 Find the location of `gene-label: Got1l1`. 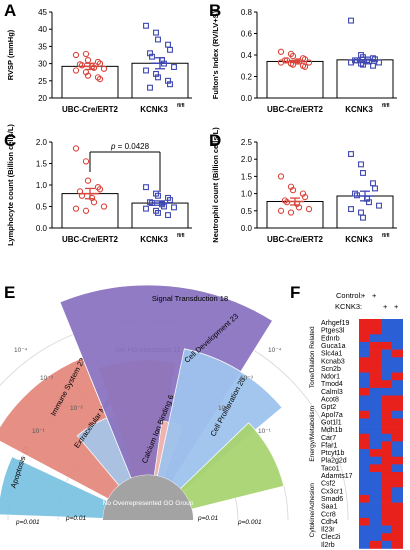

gene-label: Got1l1 is located at coordinates (331, 422).